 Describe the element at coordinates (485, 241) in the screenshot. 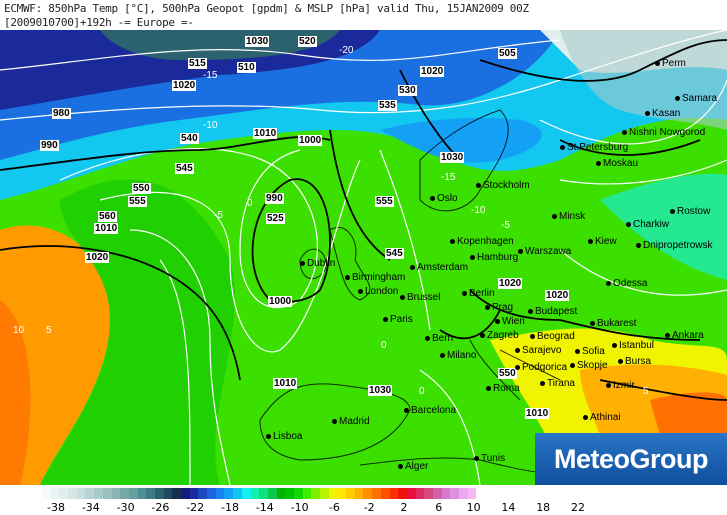

I see `city-name: Kopenhagen` at that location.